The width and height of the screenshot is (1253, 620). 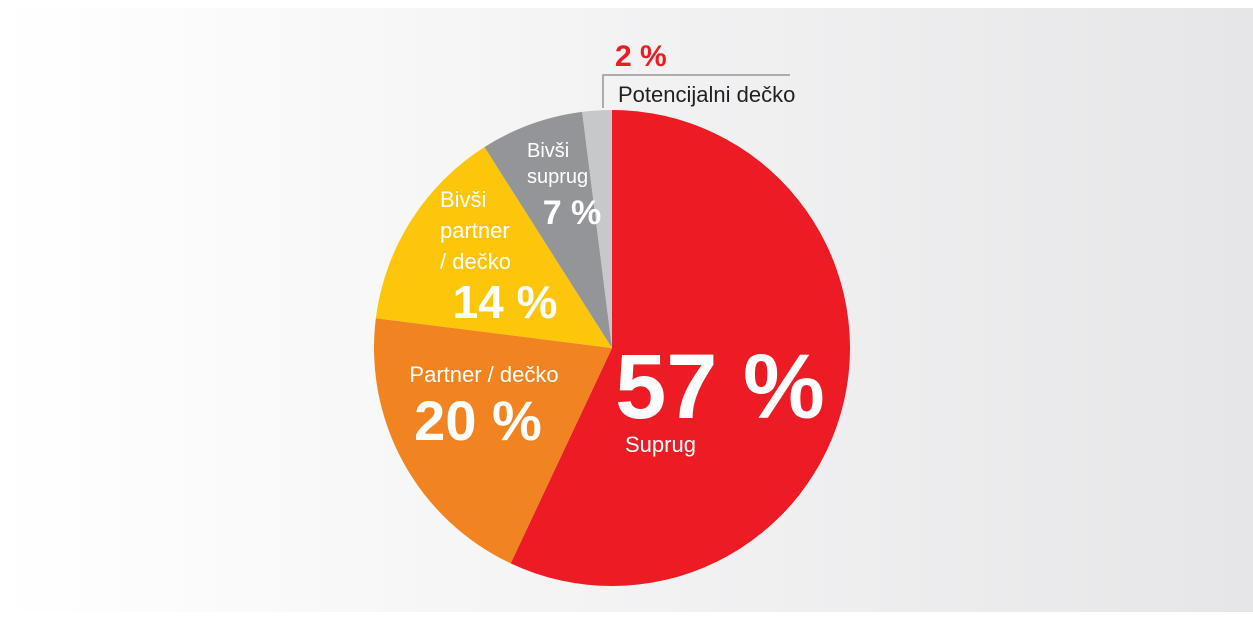 What do you see at coordinates (572, 213) in the screenshot?
I see `value-label: 7 %` at bounding box center [572, 213].